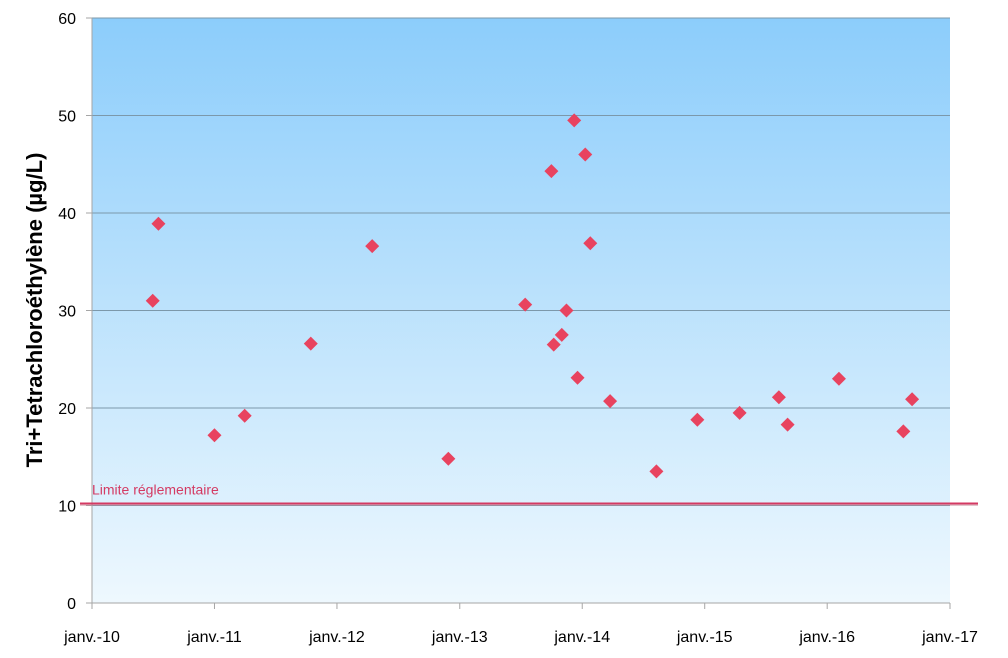  I want to click on x-tick-label: janv.-16, so click(826, 637).